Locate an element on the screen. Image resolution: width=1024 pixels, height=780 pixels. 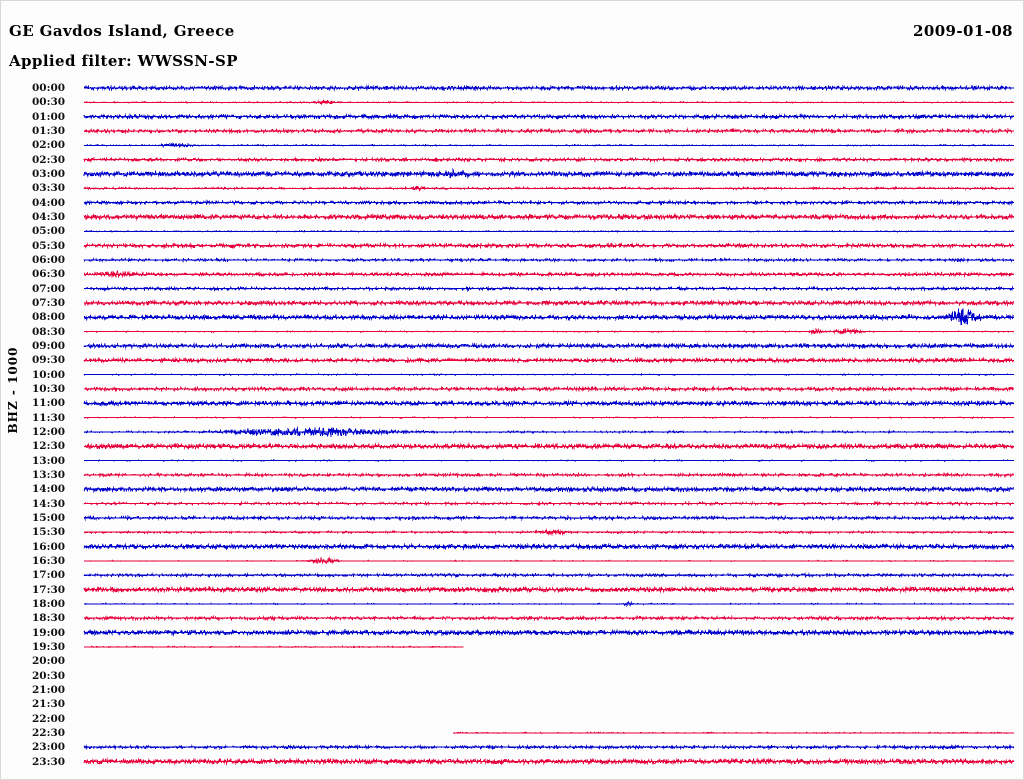
time-label-1230: 12:30 is located at coordinates (49, 446).